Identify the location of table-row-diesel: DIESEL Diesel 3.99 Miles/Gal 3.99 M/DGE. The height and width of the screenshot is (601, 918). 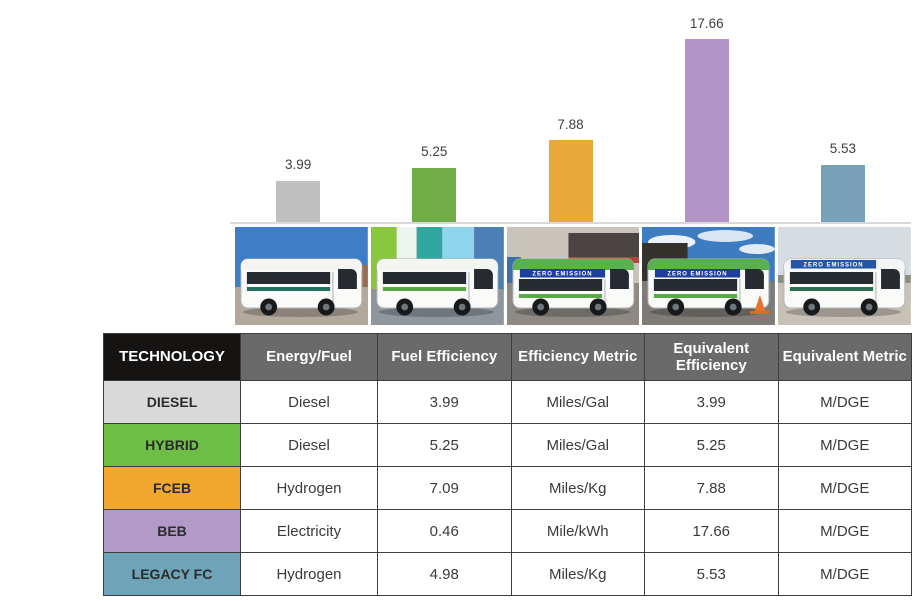
(507, 402).